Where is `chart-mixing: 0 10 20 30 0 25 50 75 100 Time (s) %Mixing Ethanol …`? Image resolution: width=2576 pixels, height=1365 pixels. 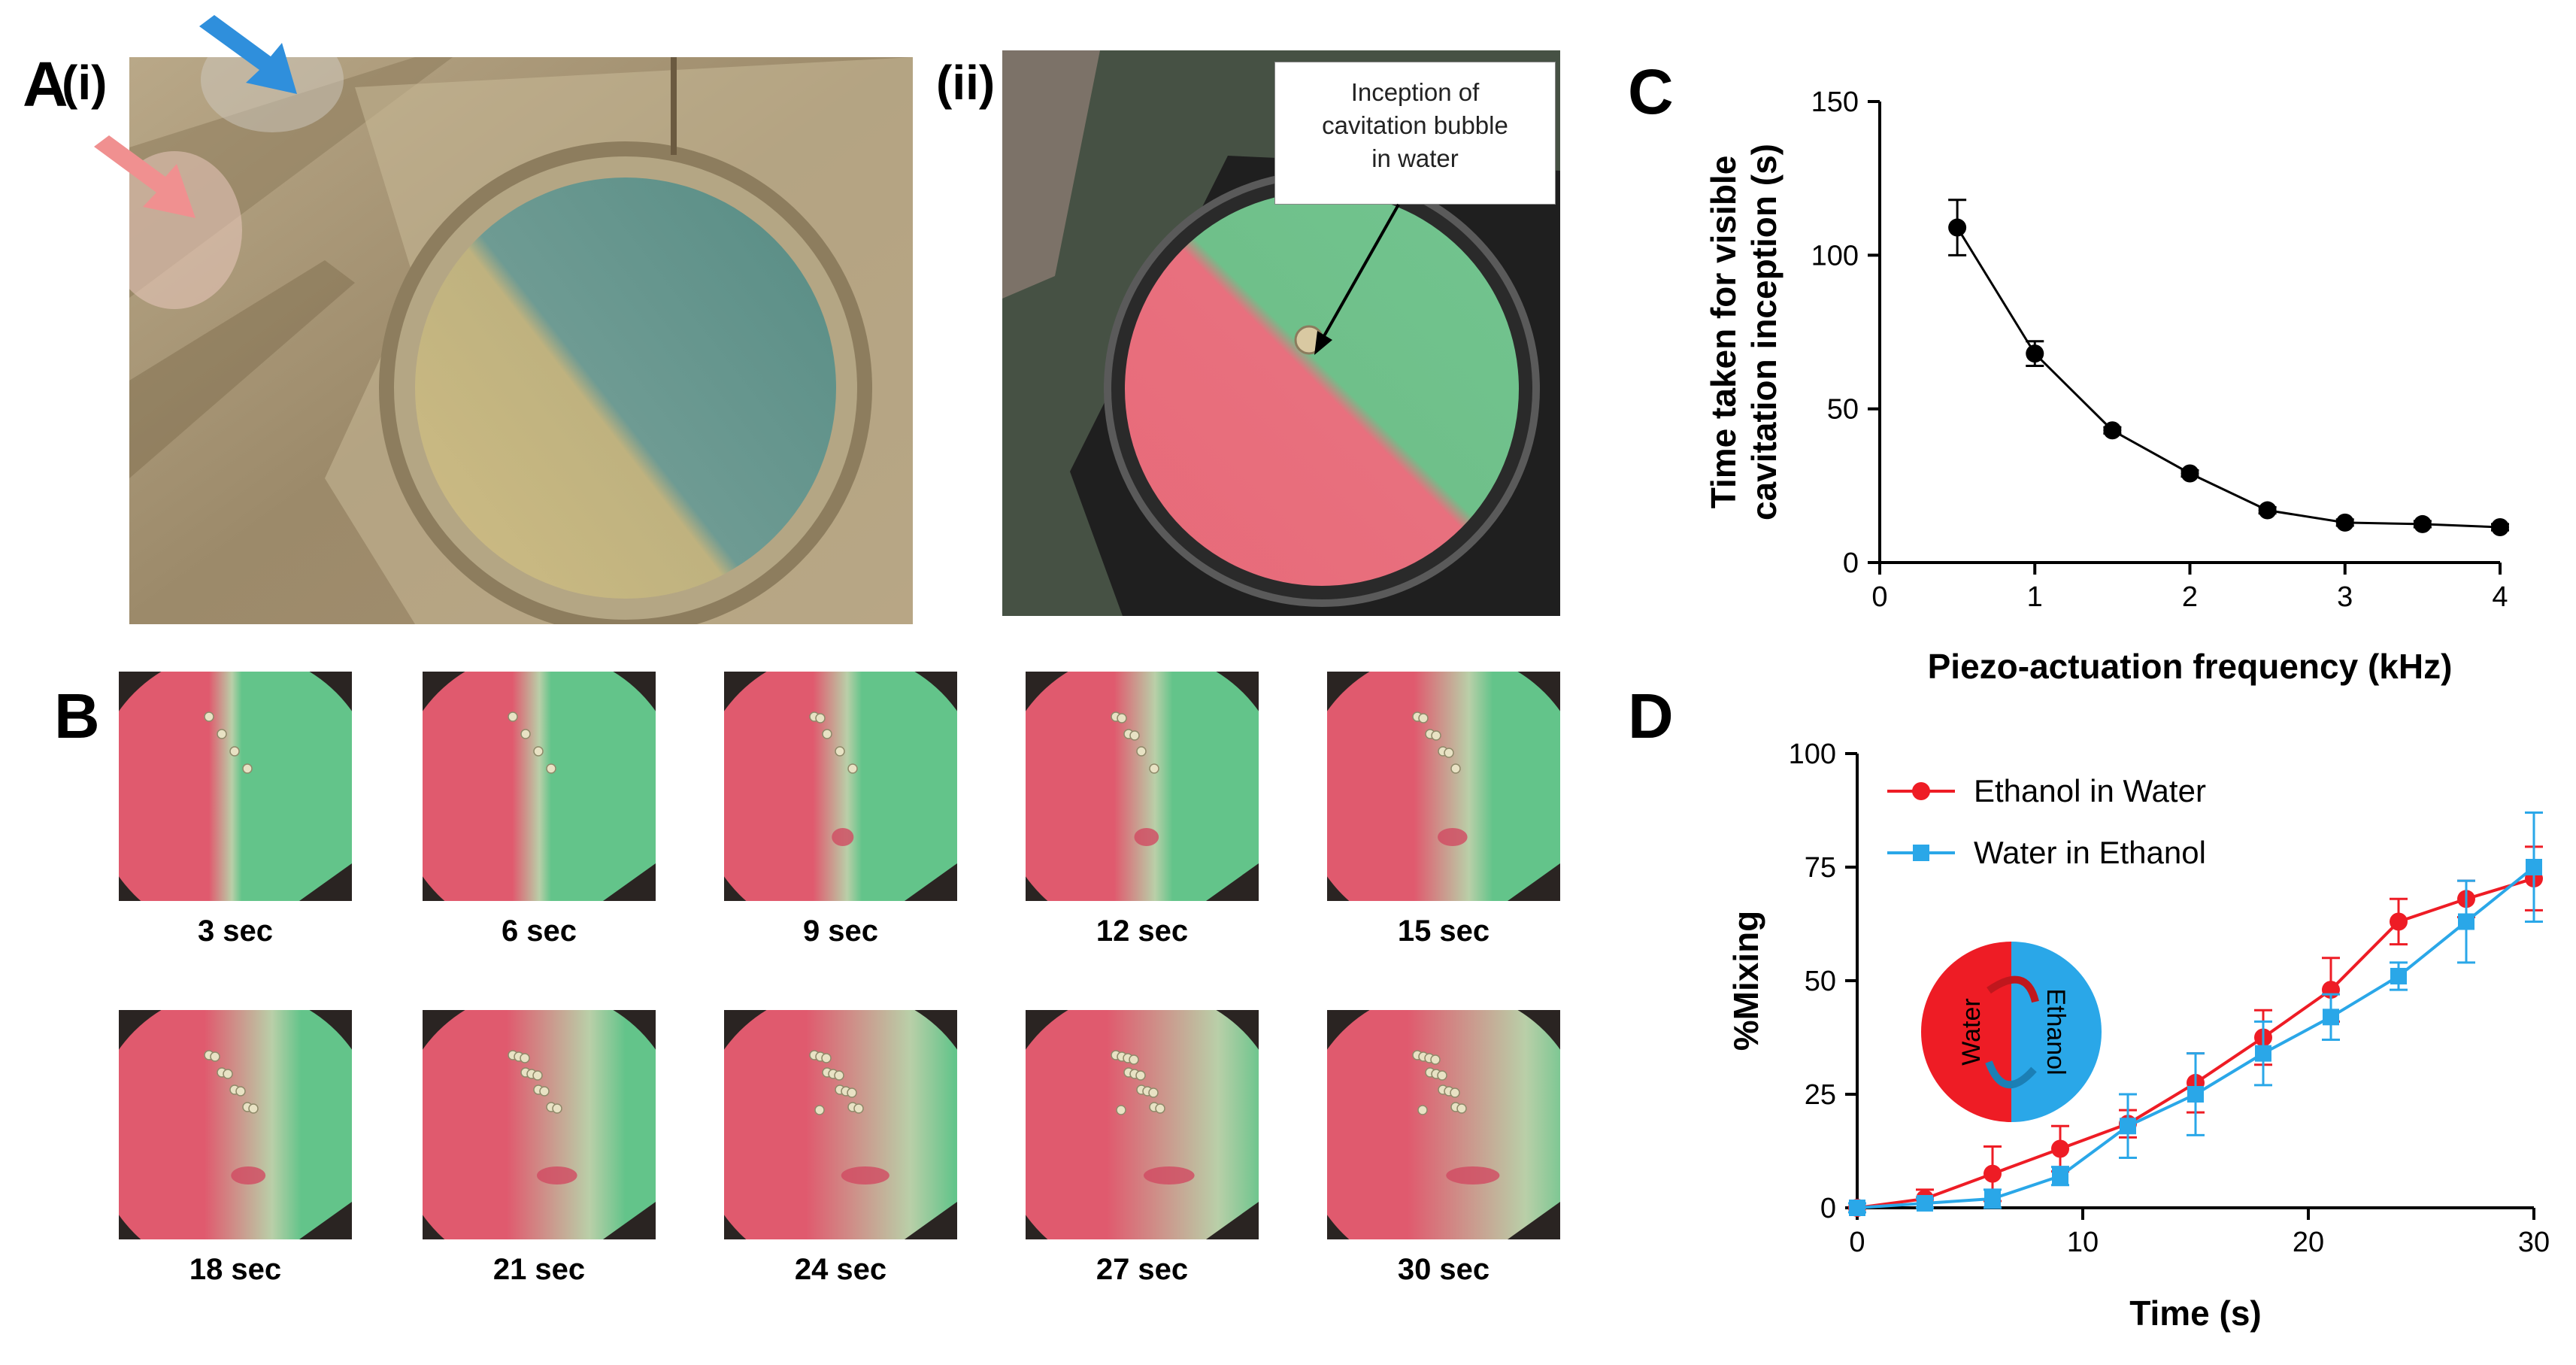 chart-mixing: 0 10 20 30 0 25 50 75 100 Time (s) %Mixing Ethanol … is located at coordinates (2138, 1036).